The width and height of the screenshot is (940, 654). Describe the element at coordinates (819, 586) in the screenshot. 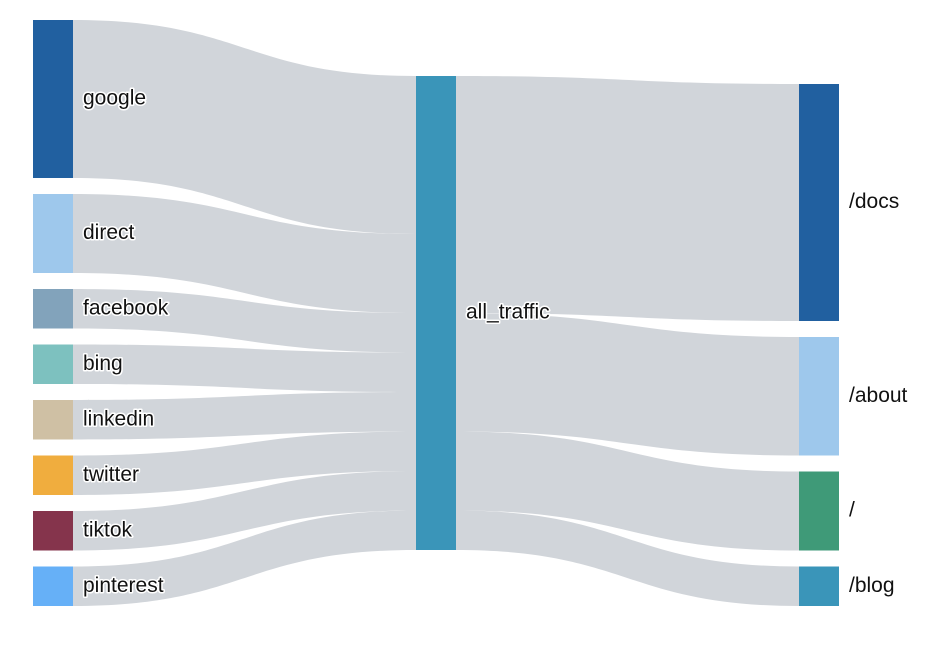

I see `node-blog` at that location.